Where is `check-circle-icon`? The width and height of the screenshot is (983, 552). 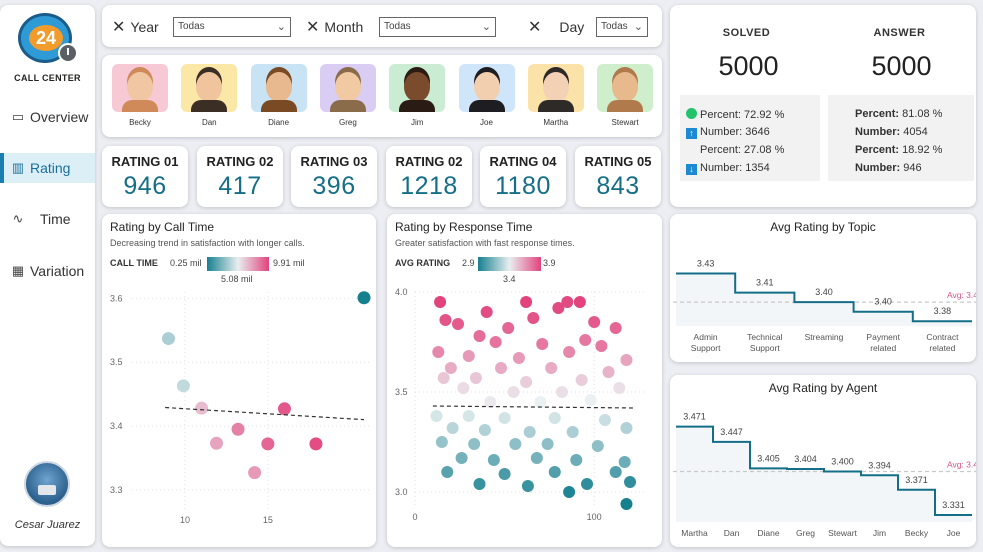
check-circle-icon is located at coordinates (691, 113).